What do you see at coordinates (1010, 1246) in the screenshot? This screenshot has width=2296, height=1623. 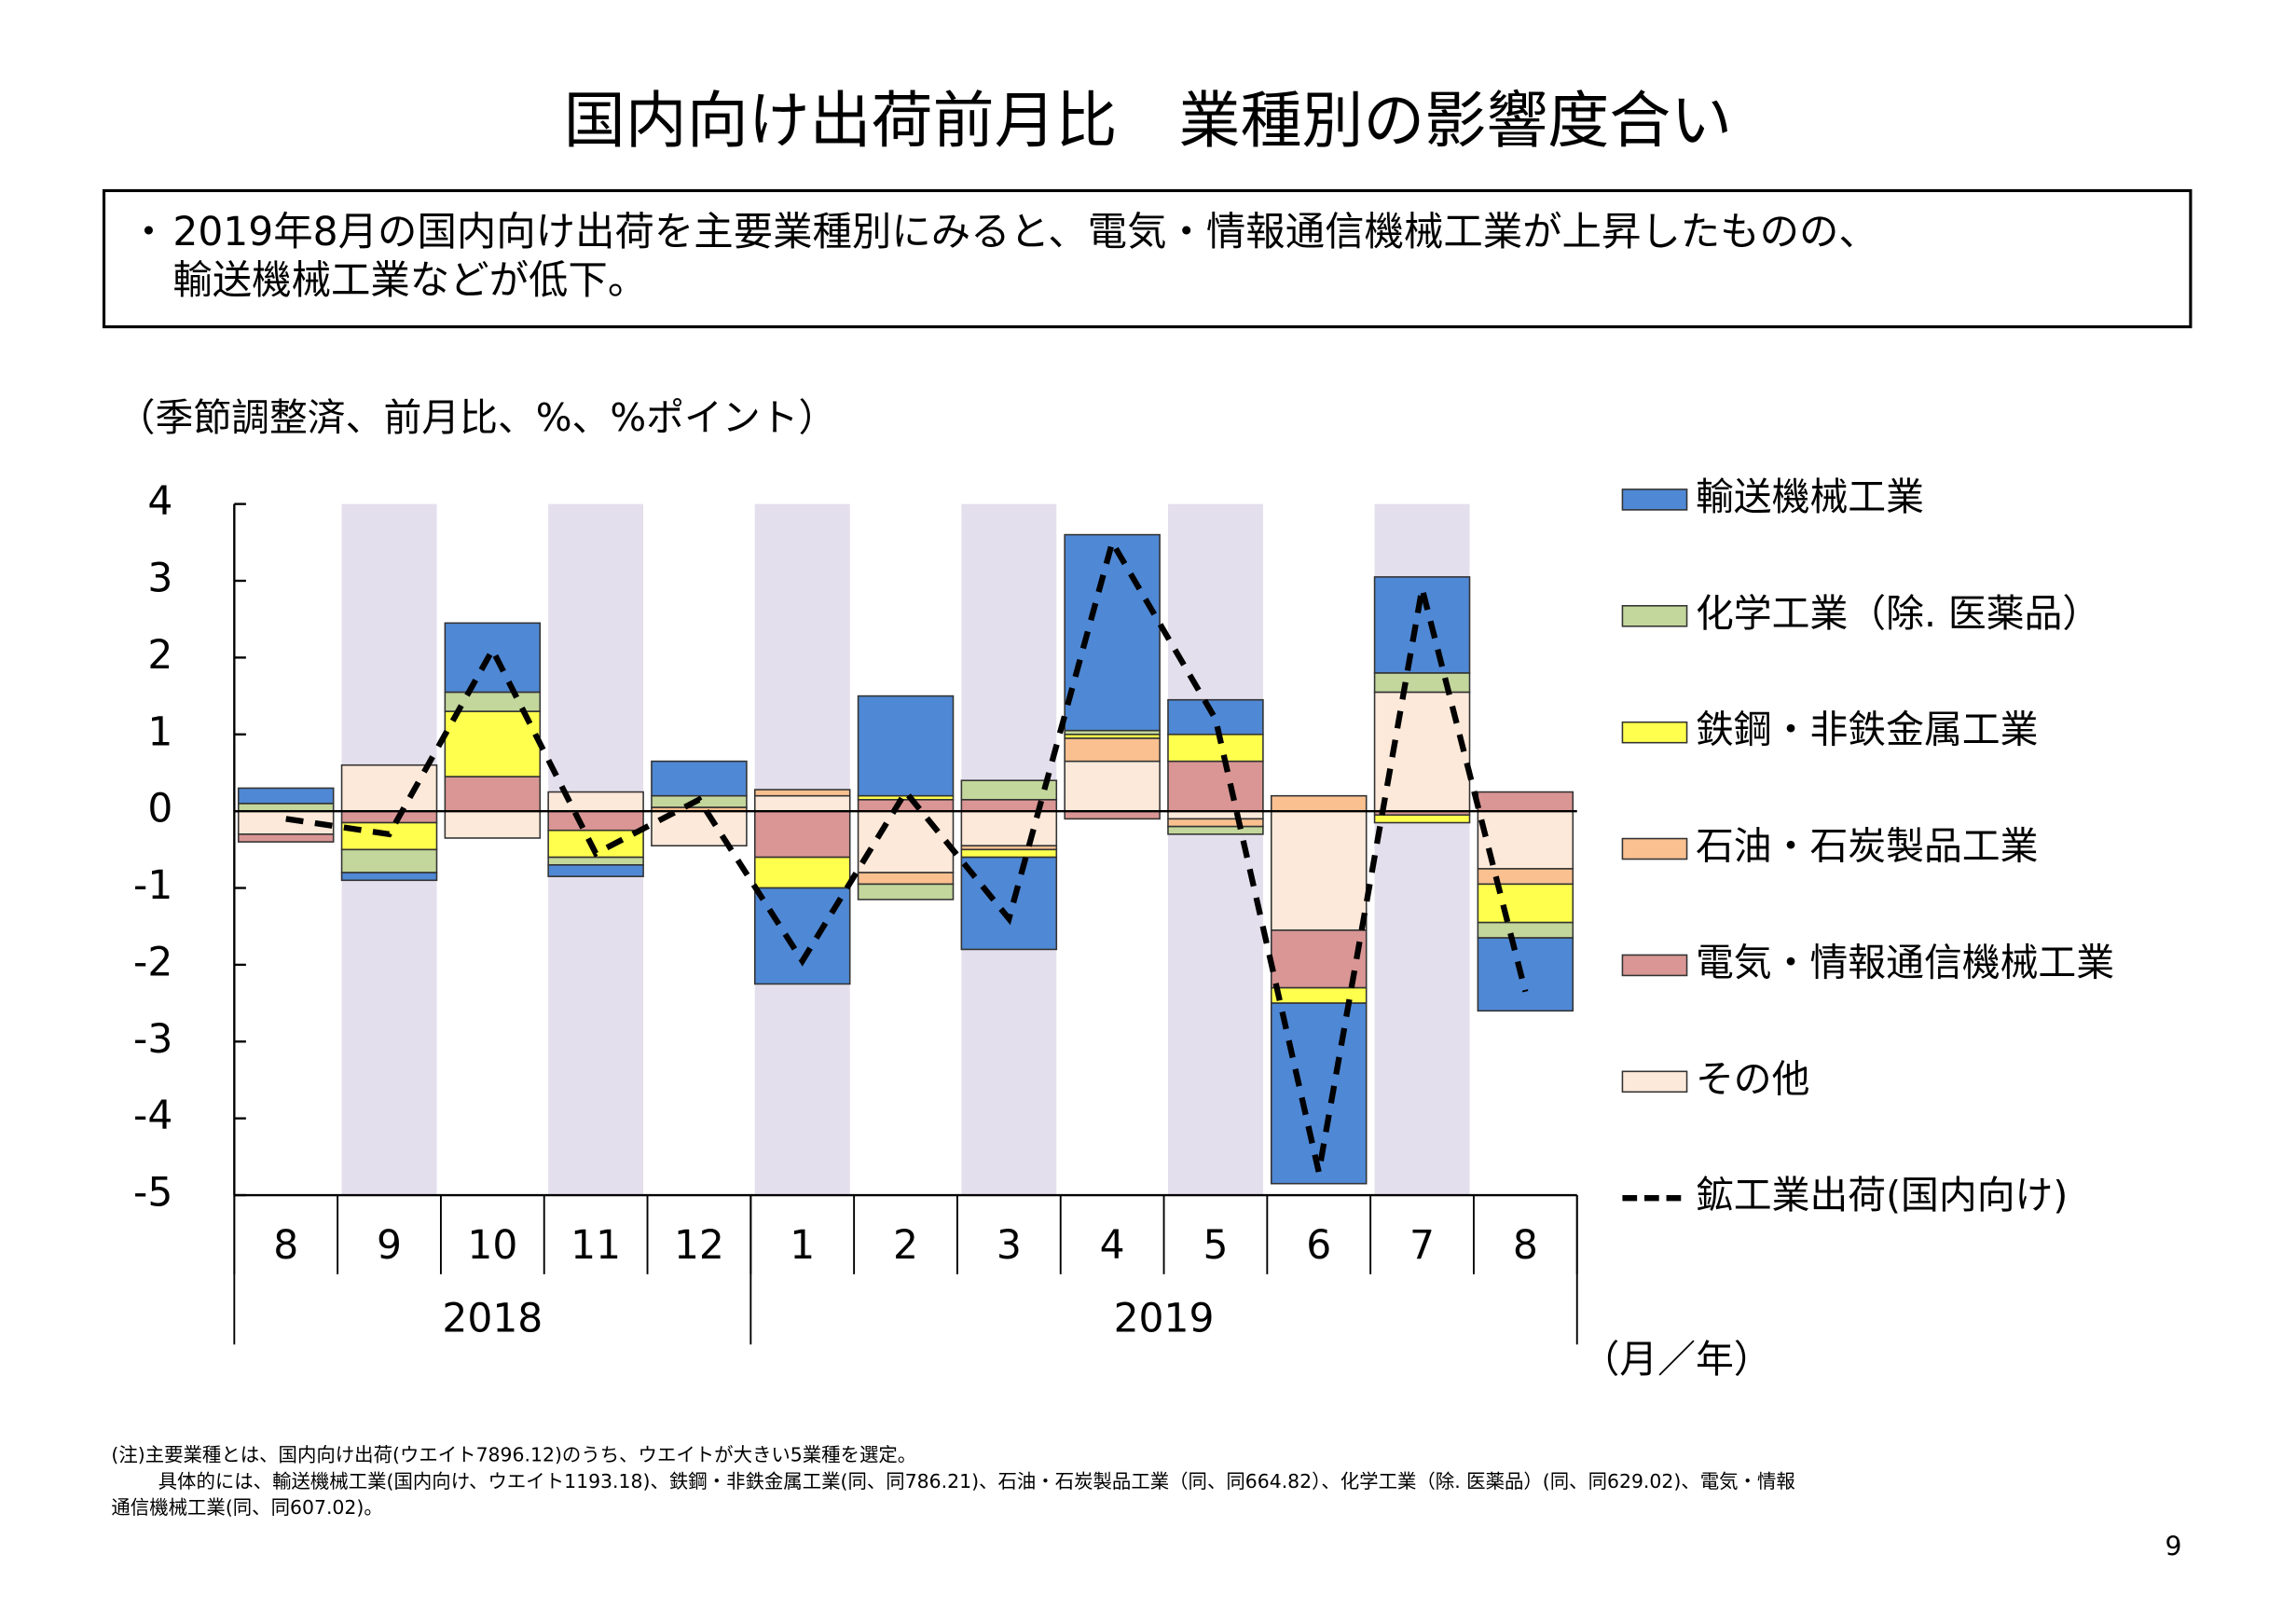 I see `x-tick-label: 3` at bounding box center [1010, 1246].